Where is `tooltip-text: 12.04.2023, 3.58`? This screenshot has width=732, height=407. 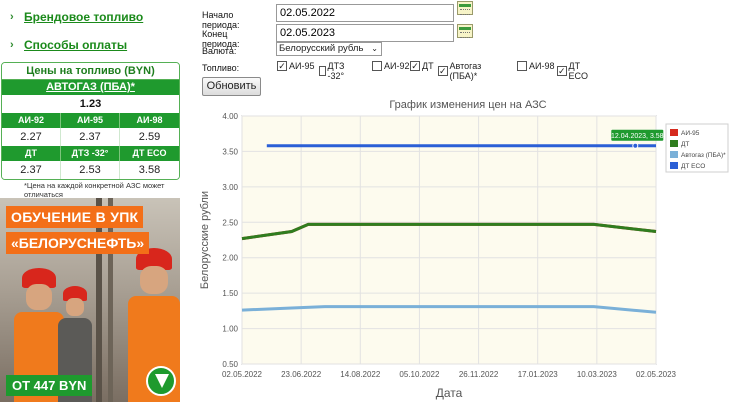 tooltip-text: 12.04.2023, 3.58 is located at coordinates (637, 136).